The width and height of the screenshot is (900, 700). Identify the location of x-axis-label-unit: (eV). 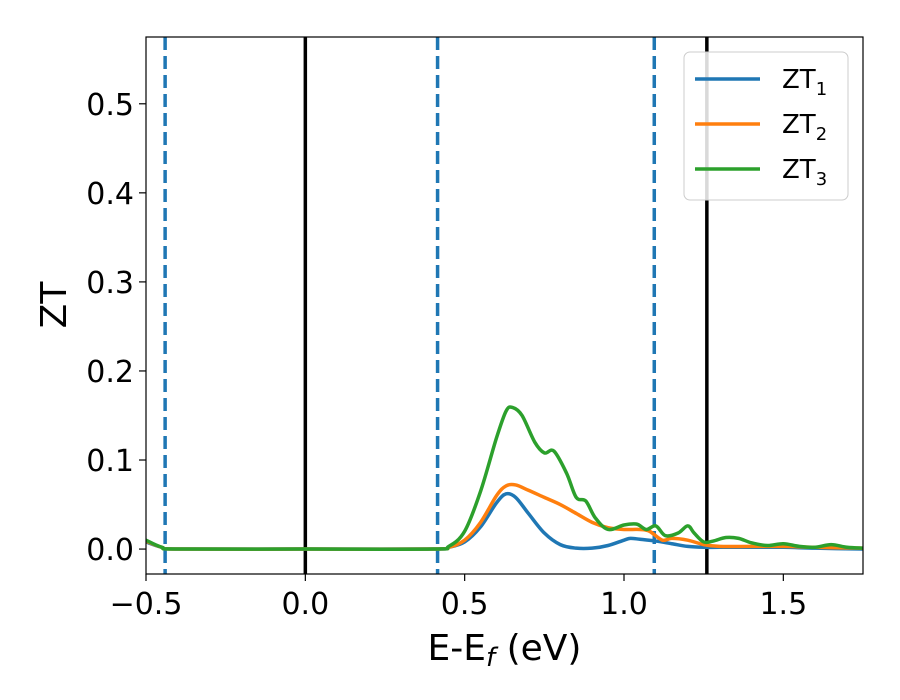
(538, 648).